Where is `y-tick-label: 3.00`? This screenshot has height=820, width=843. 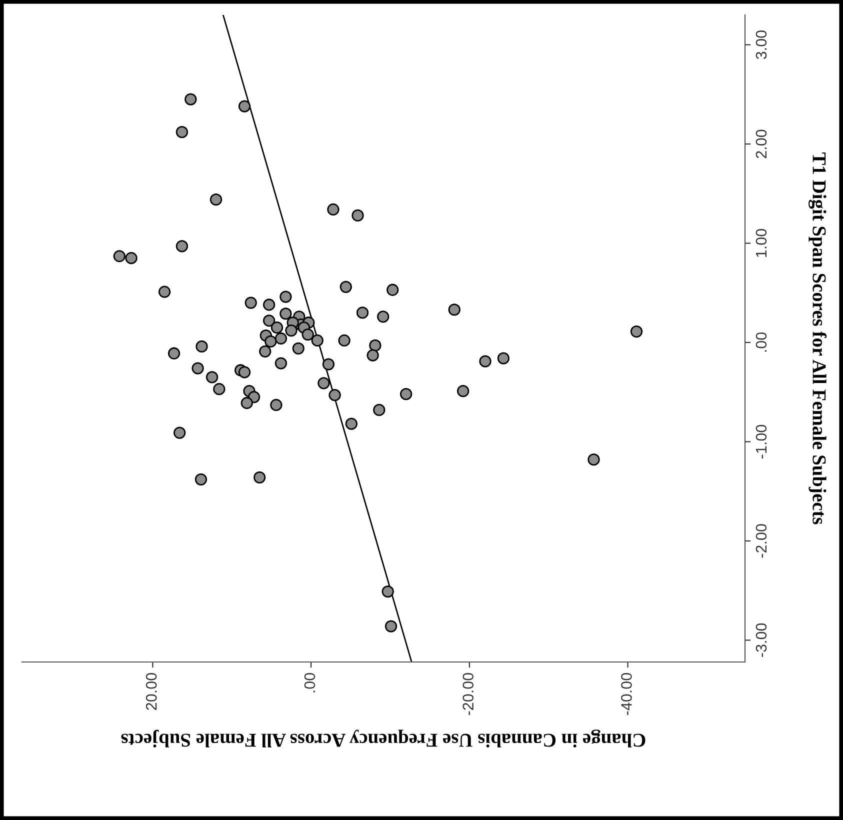 y-tick-label: 3.00 is located at coordinates (761, 45).